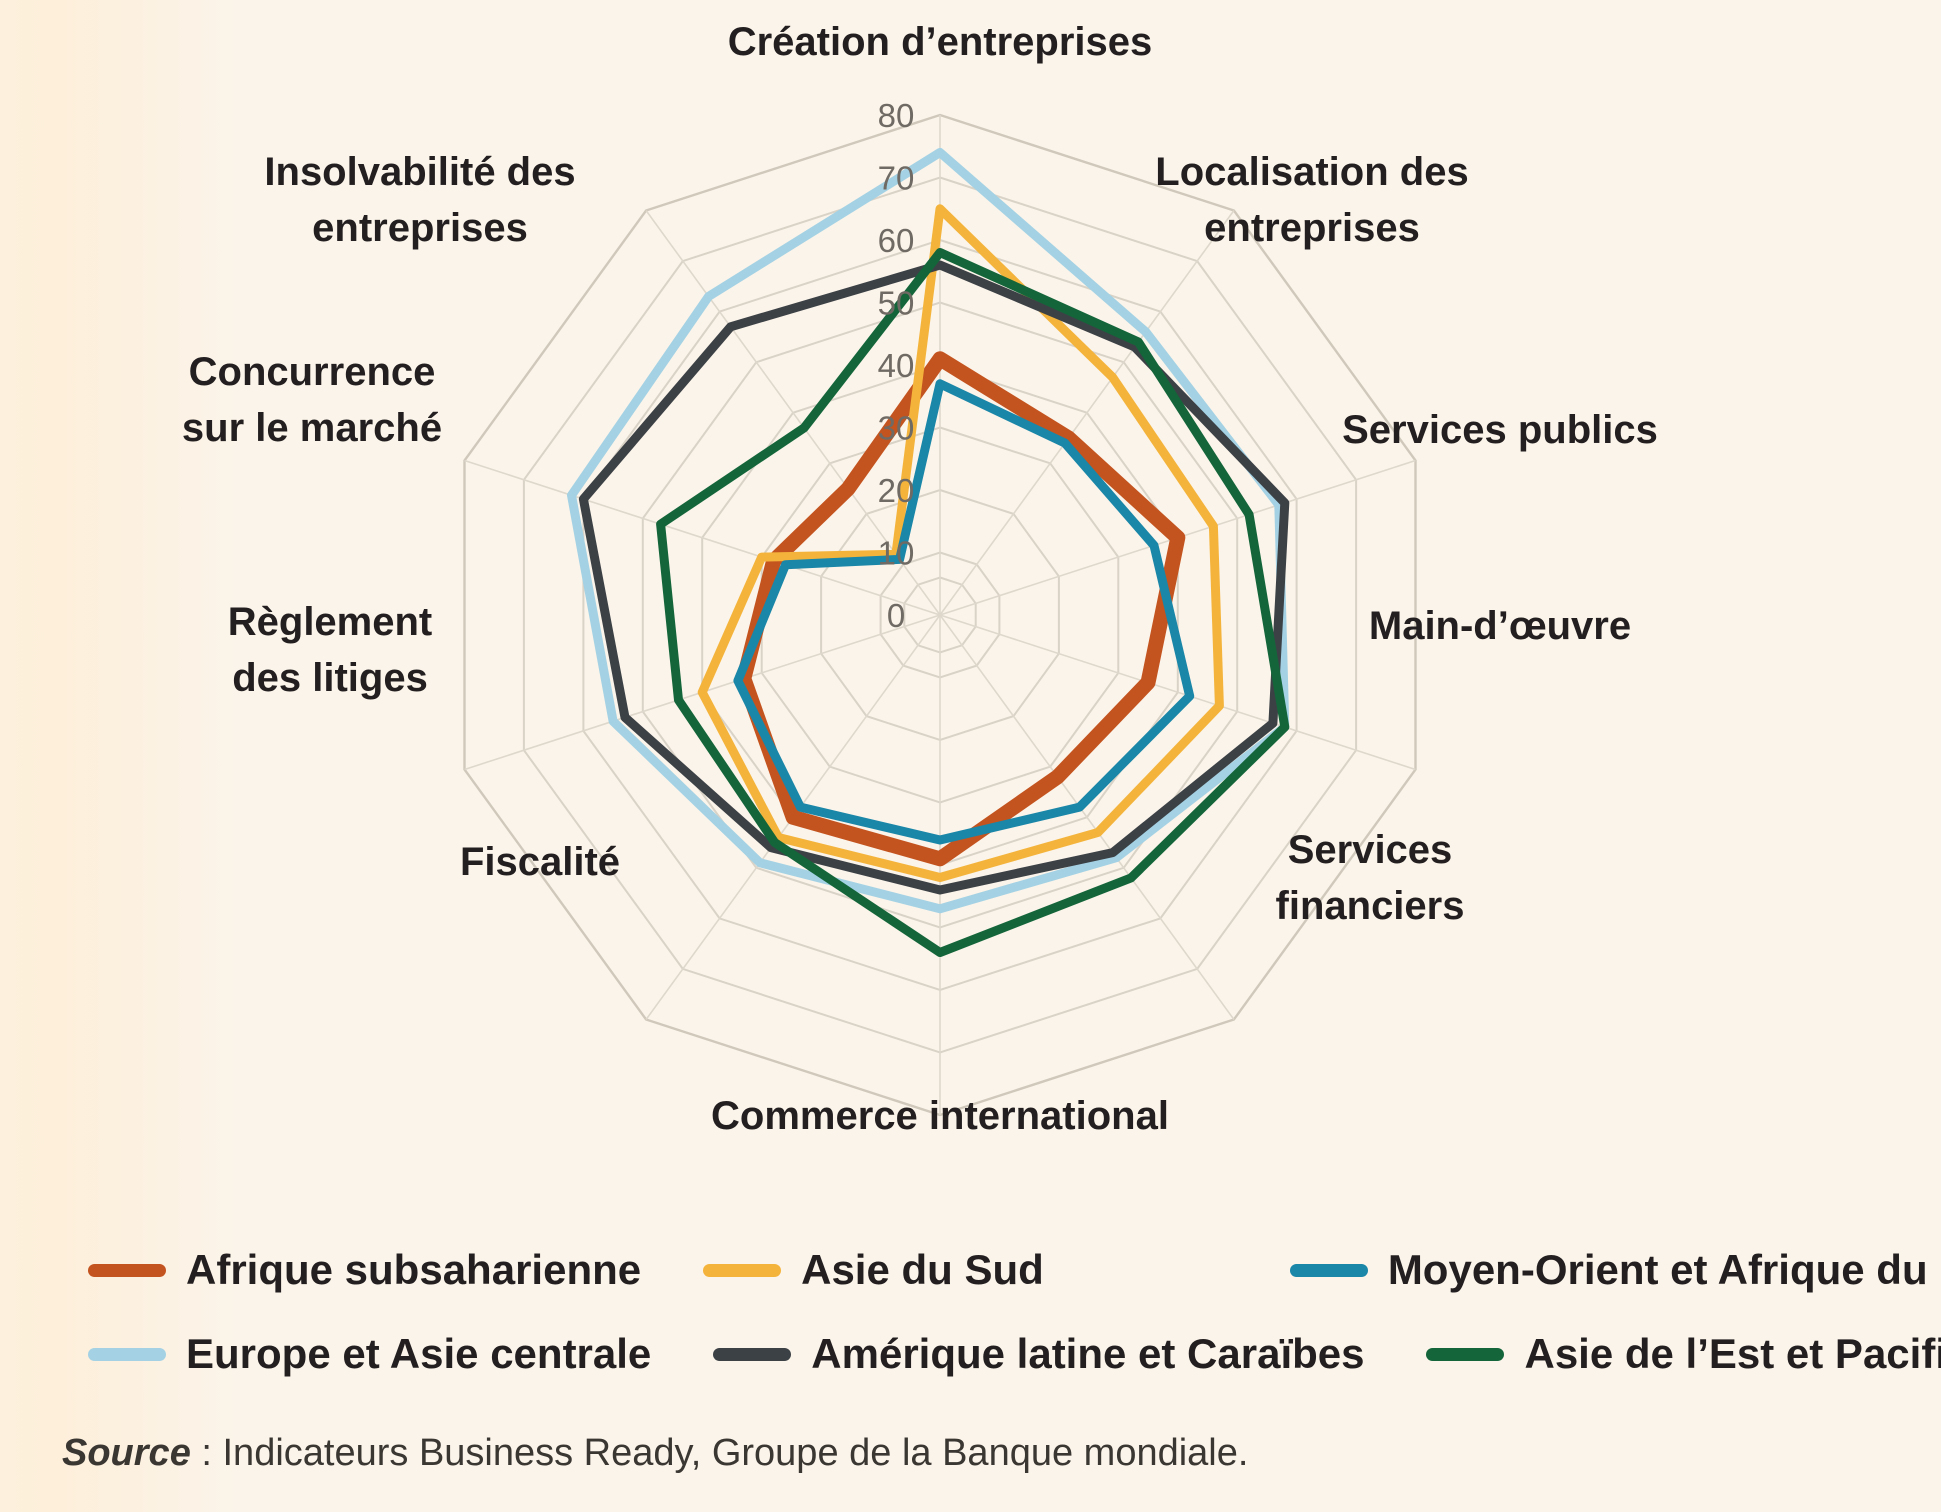  I want to click on legend-item-0: Afrique subsaharienne, so click(364, 1270).